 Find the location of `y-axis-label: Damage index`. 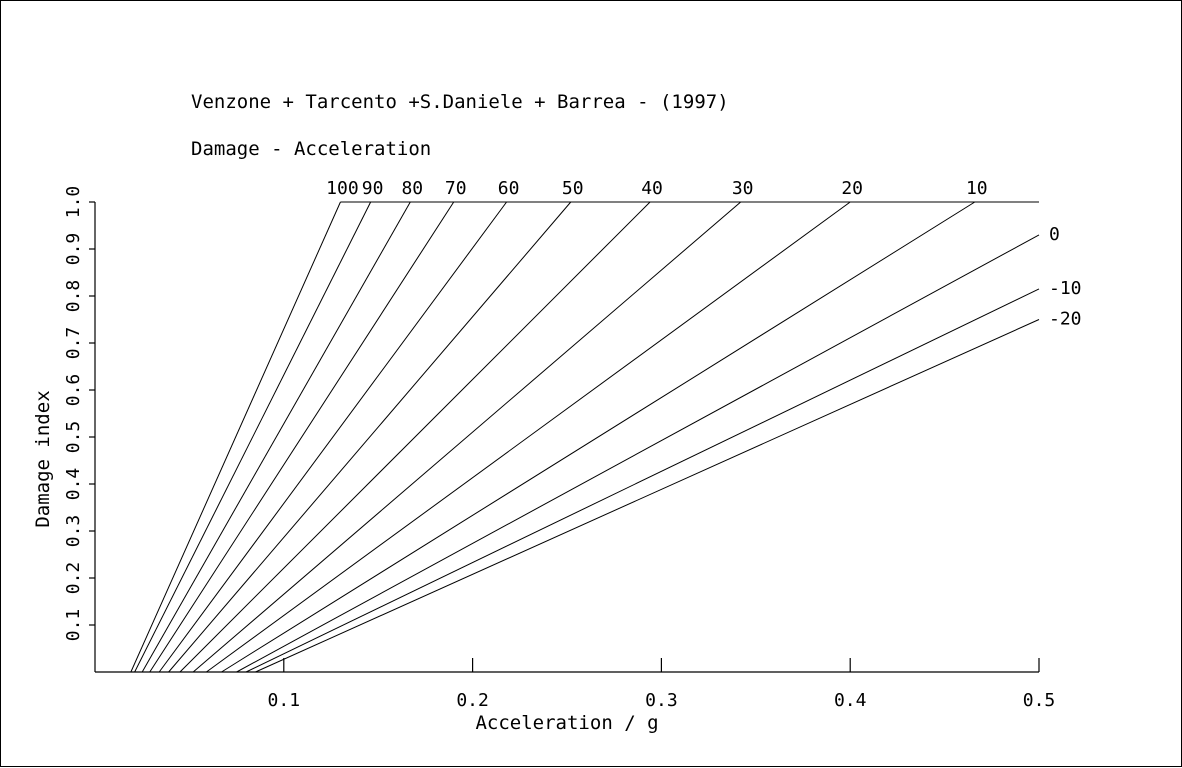

y-axis-label: Damage index is located at coordinates (43, 458).